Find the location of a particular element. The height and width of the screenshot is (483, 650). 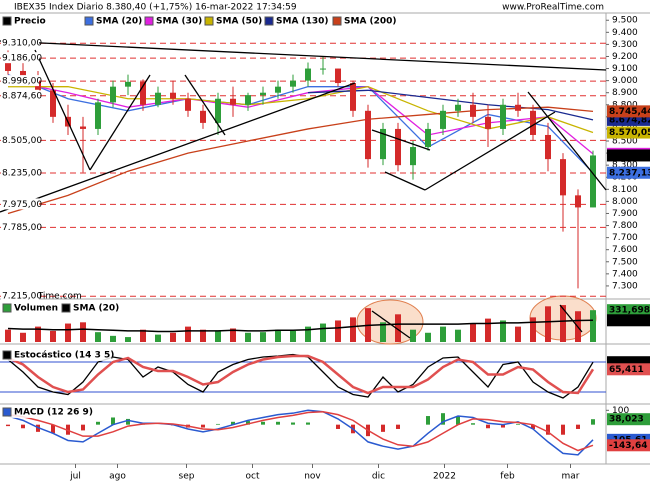

y-tick-label: 8.500 is located at coordinates (625, 142).